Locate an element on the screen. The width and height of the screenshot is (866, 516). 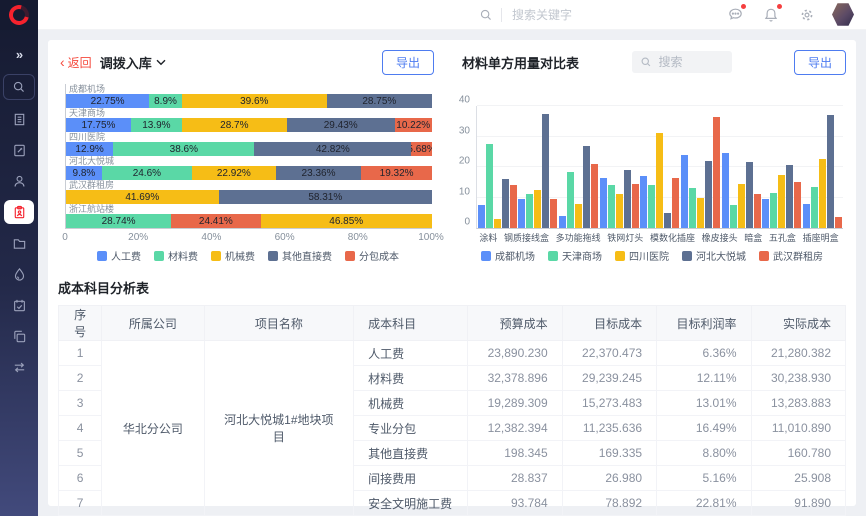
cost-subject-cell: 专业分包 is located at coordinates (411, 428).